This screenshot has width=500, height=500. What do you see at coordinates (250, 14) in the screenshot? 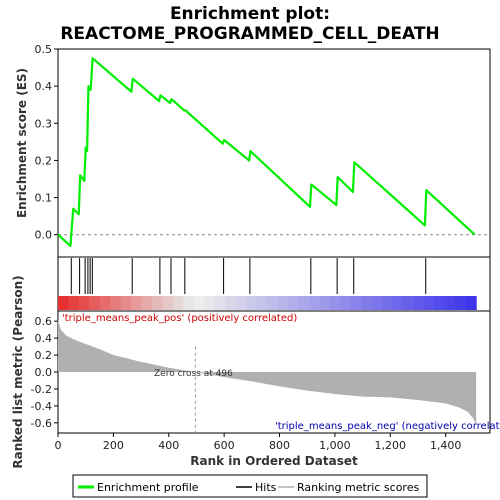
I see `chart-title-line1: Enrichment plot:` at bounding box center [250, 14].